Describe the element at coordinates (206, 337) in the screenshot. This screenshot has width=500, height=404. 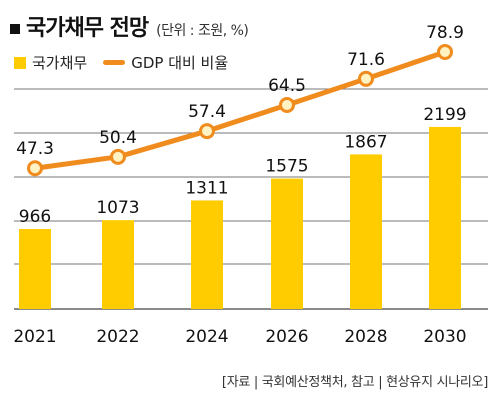
I see `x-tick-label: 2024` at that location.